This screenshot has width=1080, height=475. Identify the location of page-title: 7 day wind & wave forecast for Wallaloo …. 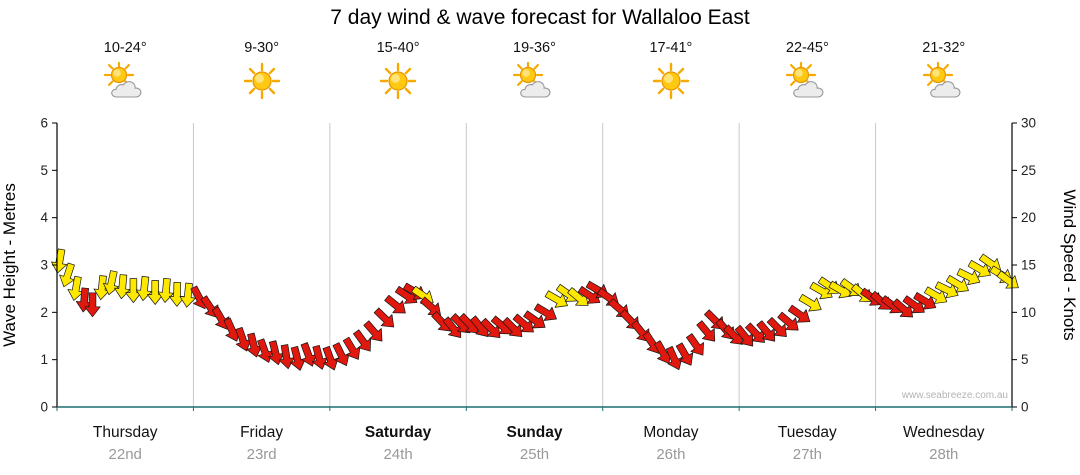
(540, 17).